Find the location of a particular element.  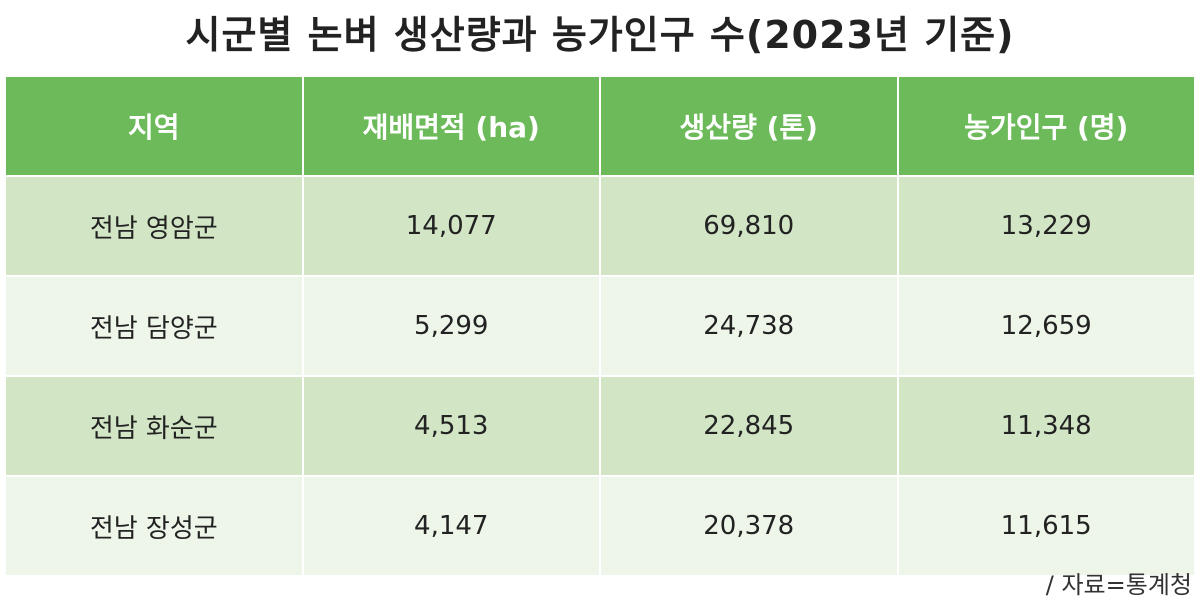

table-cell: 11,615 is located at coordinates (1046, 525).